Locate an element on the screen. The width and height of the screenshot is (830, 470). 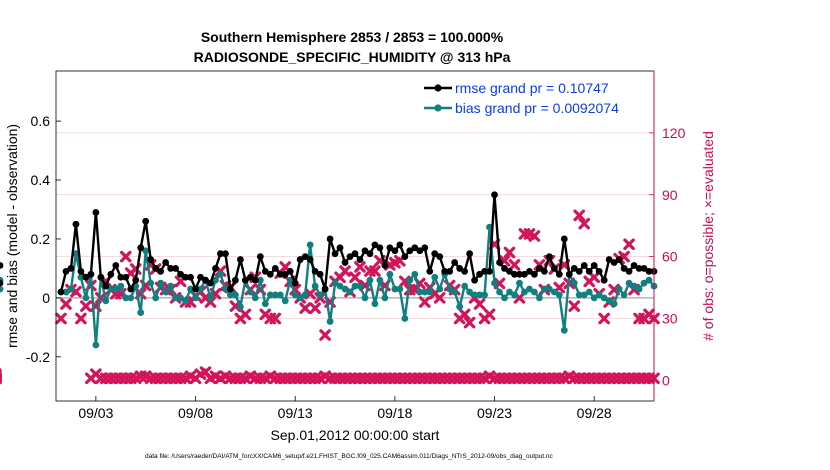
chart-subtitle: RADIOSONDE_SPECIFIC_HUMIDITY @ 313 hPa is located at coordinates (352, 57).